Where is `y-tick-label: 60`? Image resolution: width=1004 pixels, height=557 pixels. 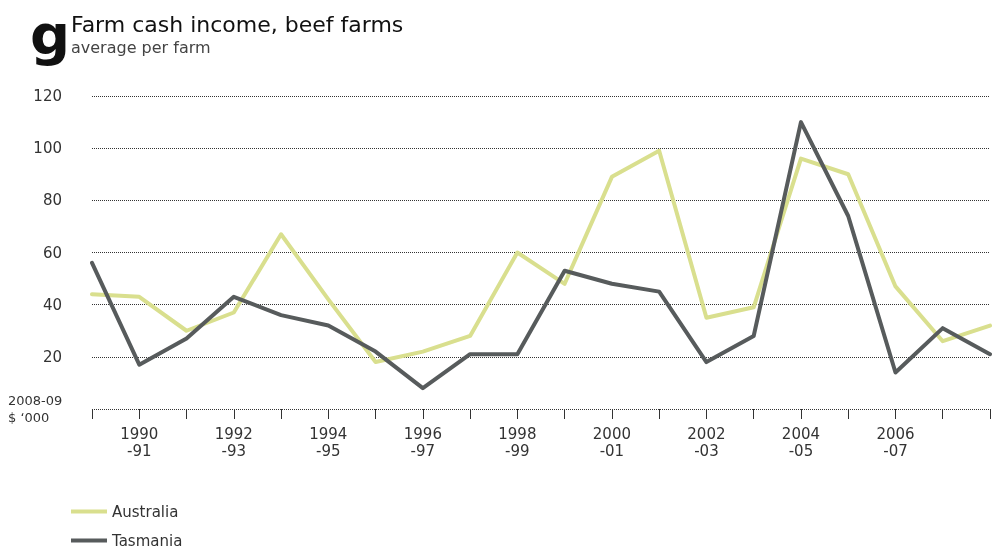 y-tick-label: 60 is located at coordinates (52, 252).